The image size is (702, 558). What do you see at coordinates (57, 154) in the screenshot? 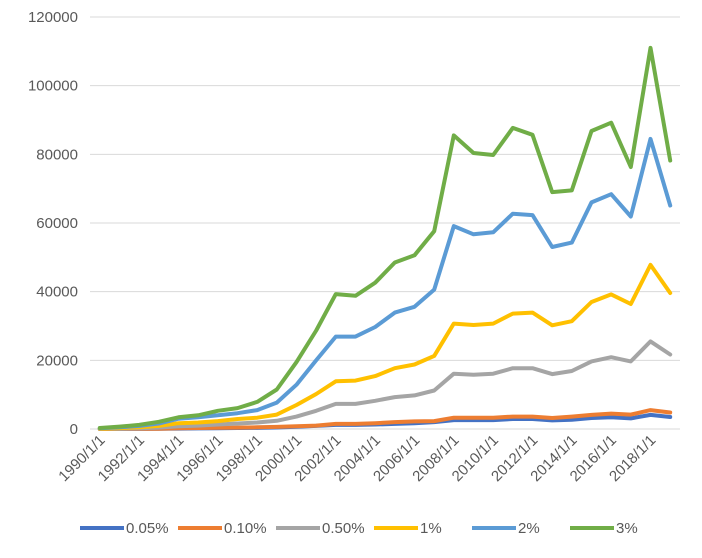
I see `y-tick-label: 80000` at bounding box center [57, 154].